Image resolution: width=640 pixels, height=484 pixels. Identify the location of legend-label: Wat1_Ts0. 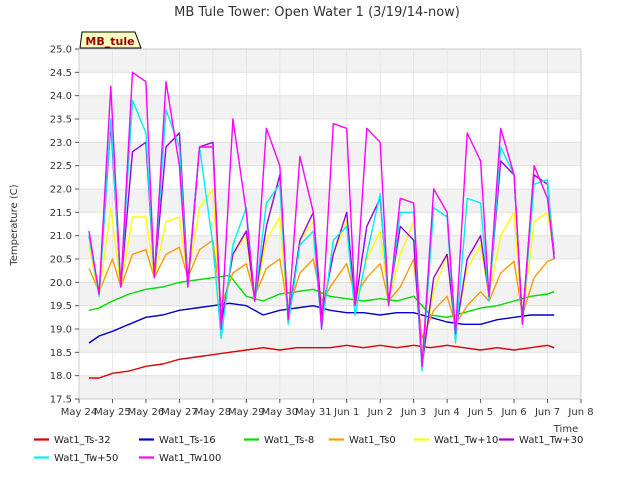
(372, 440).